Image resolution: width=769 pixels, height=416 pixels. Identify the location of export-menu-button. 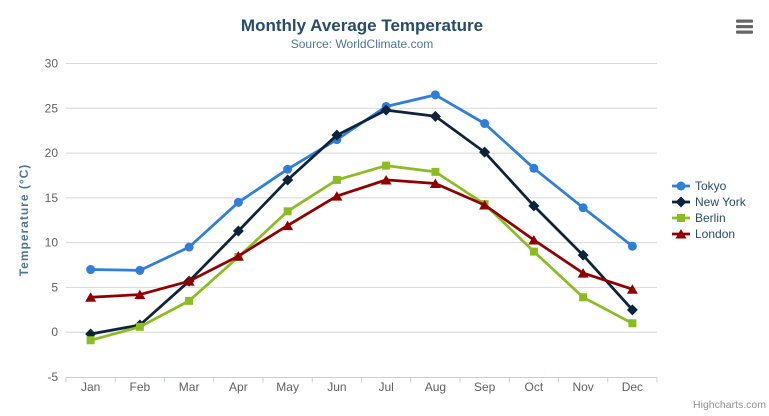
(745, 25).